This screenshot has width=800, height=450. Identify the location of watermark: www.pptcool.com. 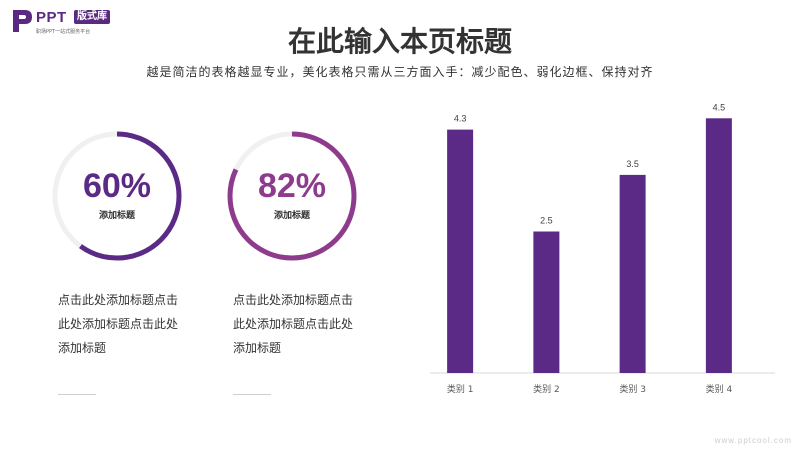
(753, 440).